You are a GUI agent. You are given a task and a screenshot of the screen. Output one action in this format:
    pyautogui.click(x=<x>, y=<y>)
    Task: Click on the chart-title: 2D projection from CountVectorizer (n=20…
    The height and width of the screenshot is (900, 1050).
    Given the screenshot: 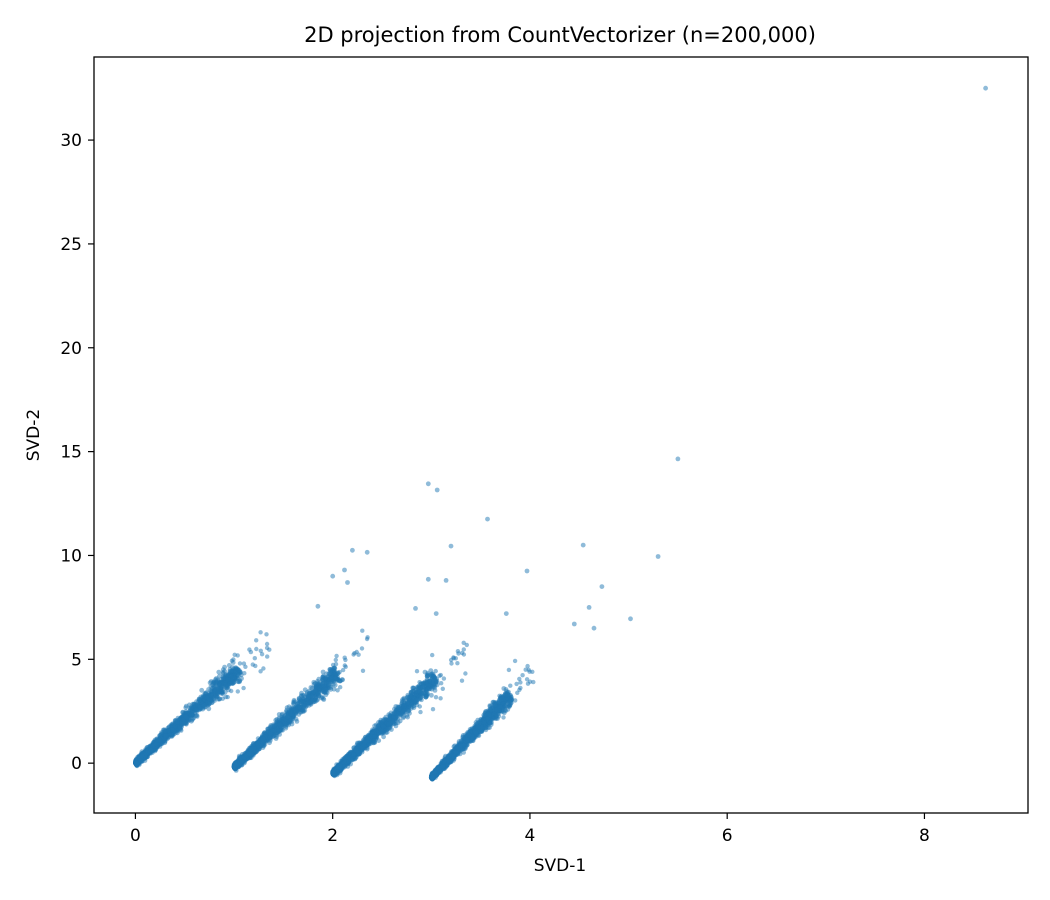 What is the action you would take?
    pyautogui.click(x=560, y=35)
    